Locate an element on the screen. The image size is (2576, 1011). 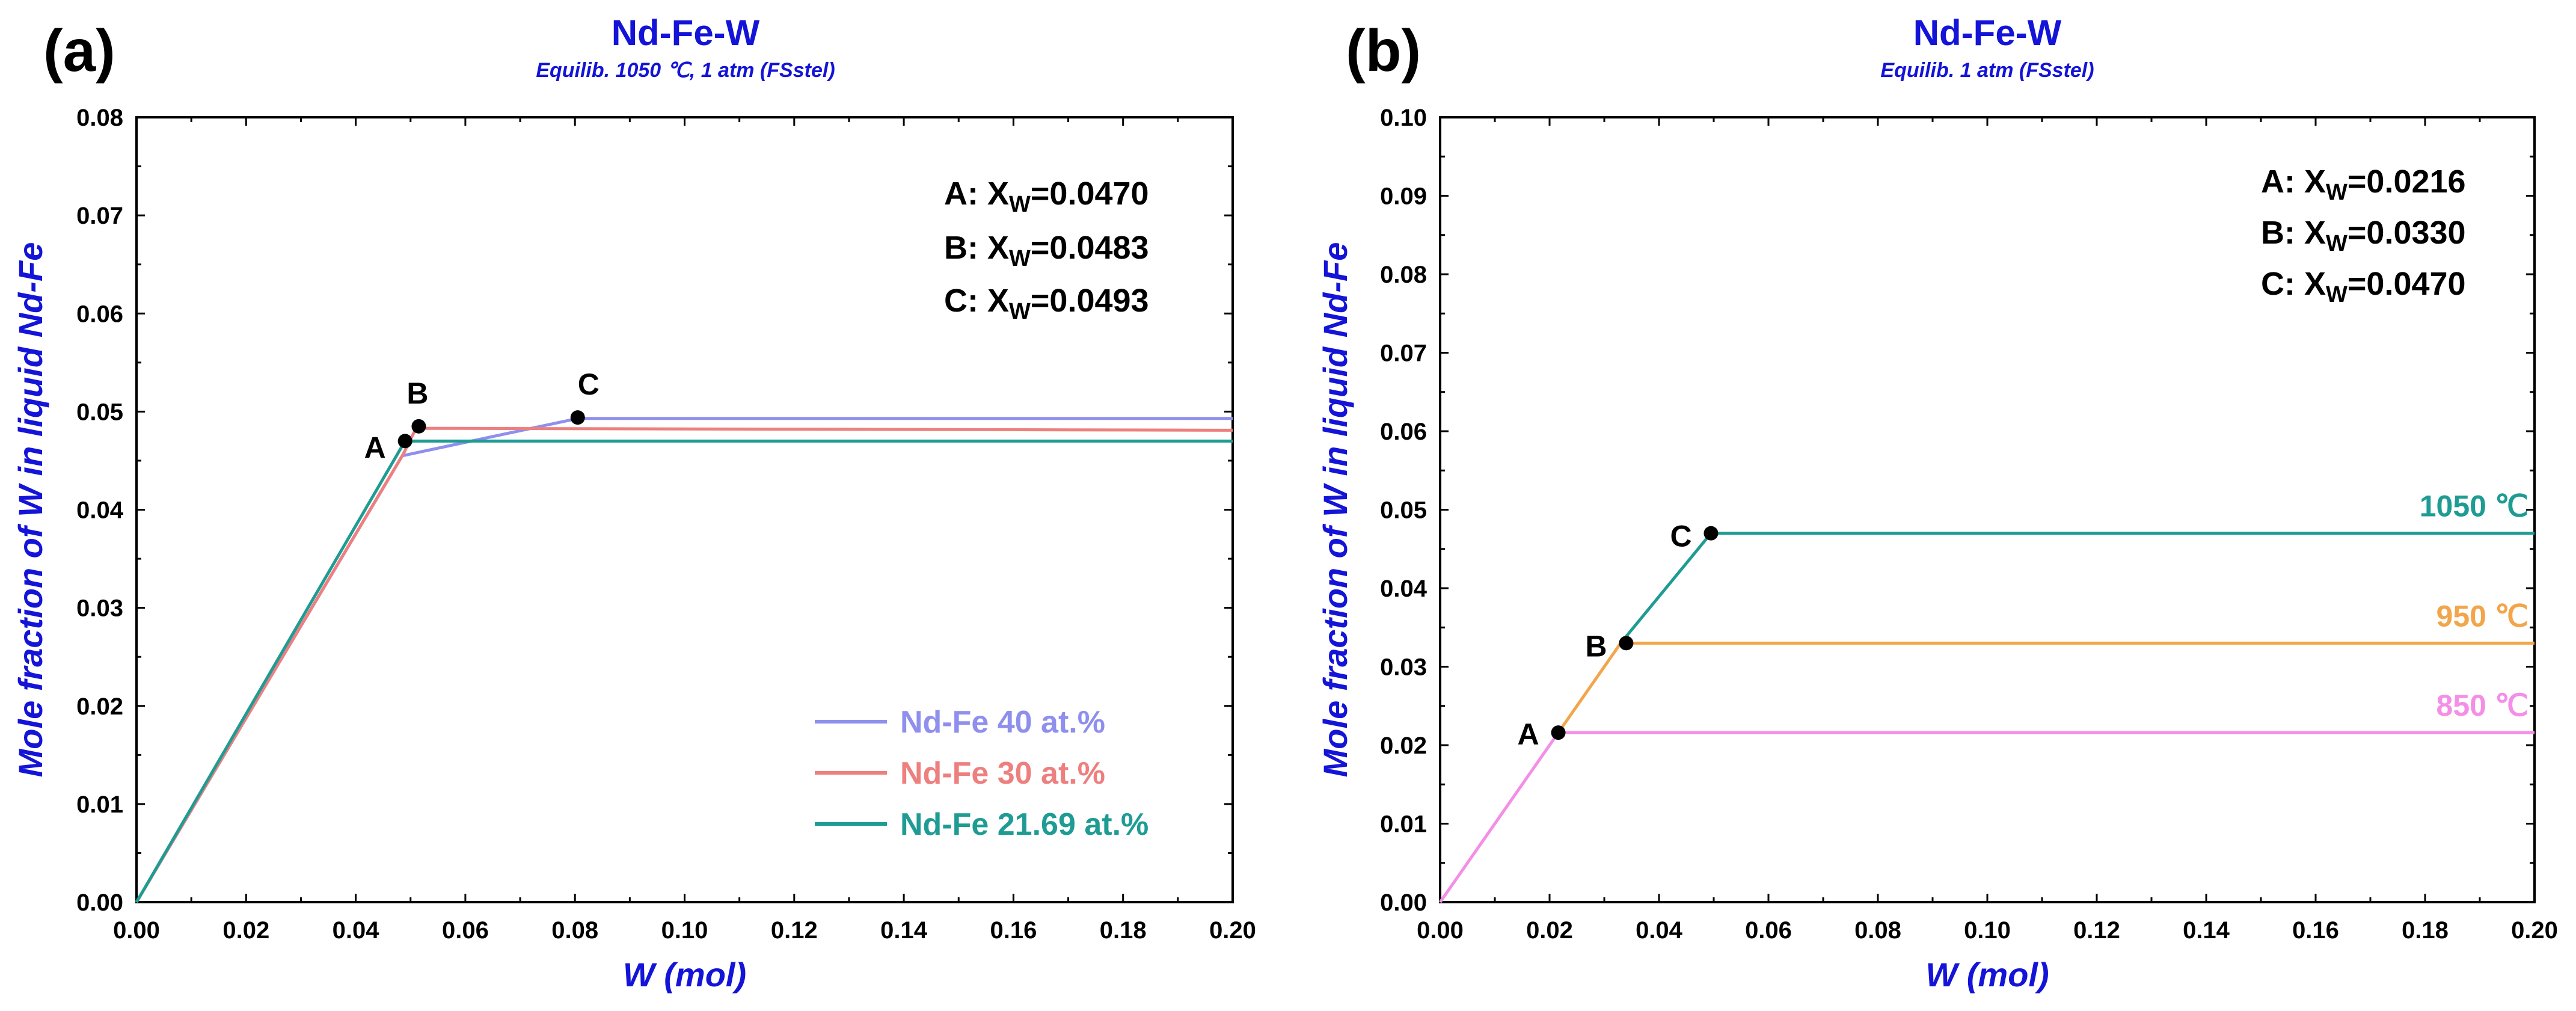
legend-label-0: Nd-Fe 40 at.% is located at coordinates (1002, 723).